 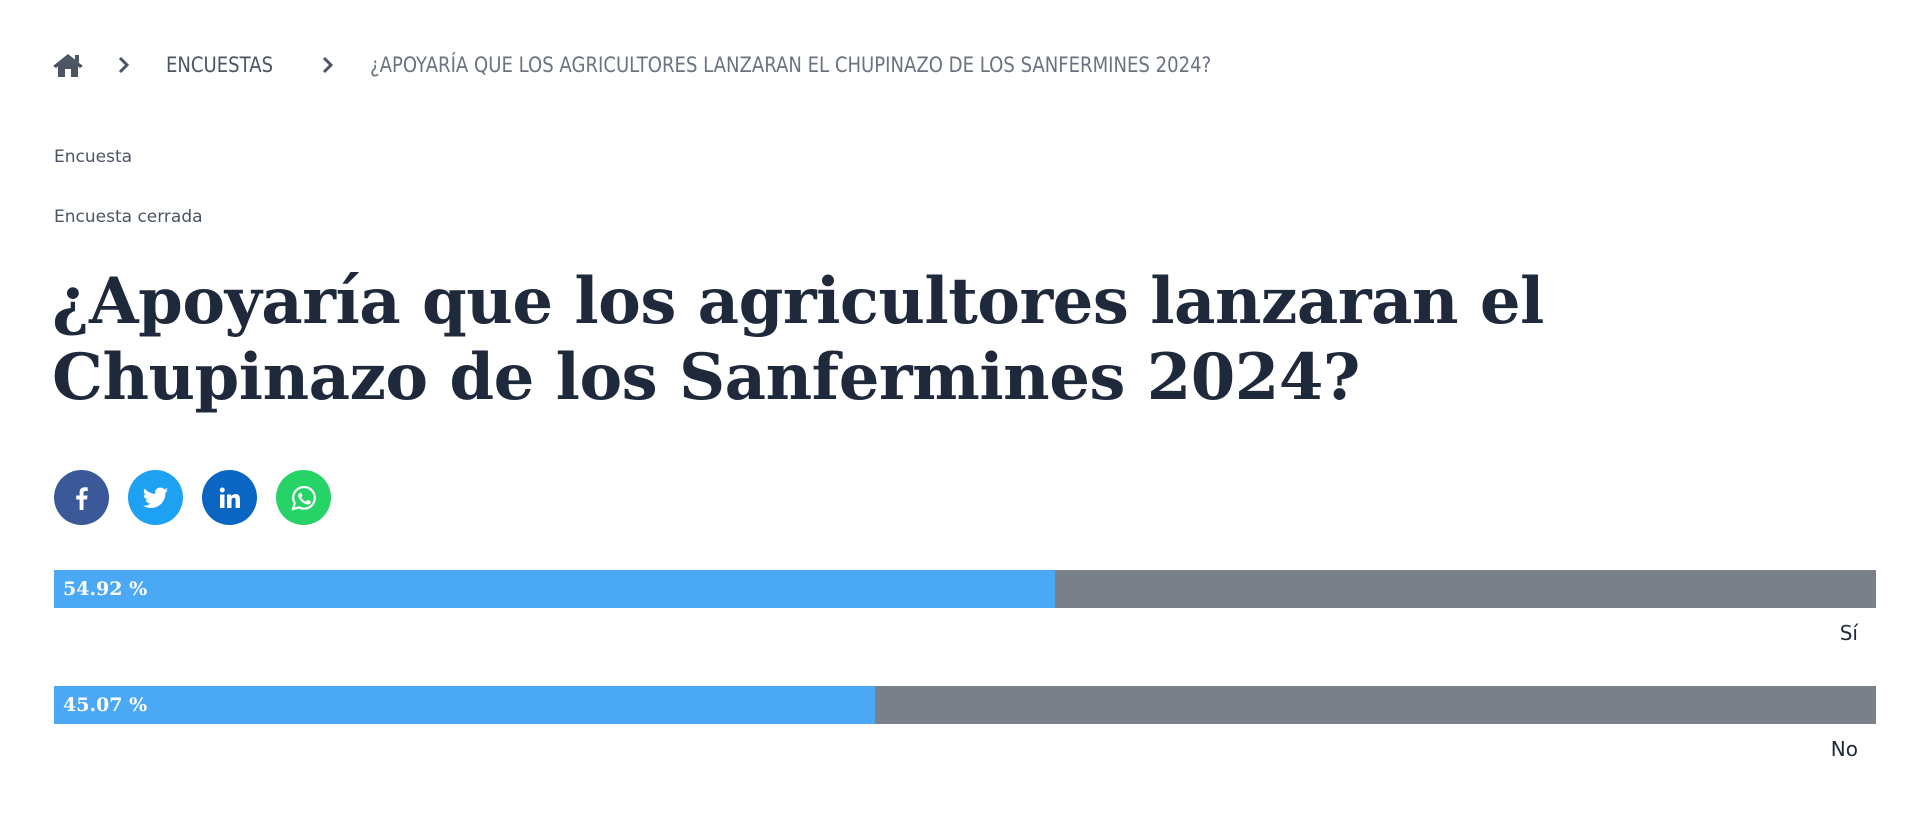 What do you see at coordinates (1848, 633) in the screenshot?
I see `poll-option-label: Sí` at bounding box center [1848, 633].